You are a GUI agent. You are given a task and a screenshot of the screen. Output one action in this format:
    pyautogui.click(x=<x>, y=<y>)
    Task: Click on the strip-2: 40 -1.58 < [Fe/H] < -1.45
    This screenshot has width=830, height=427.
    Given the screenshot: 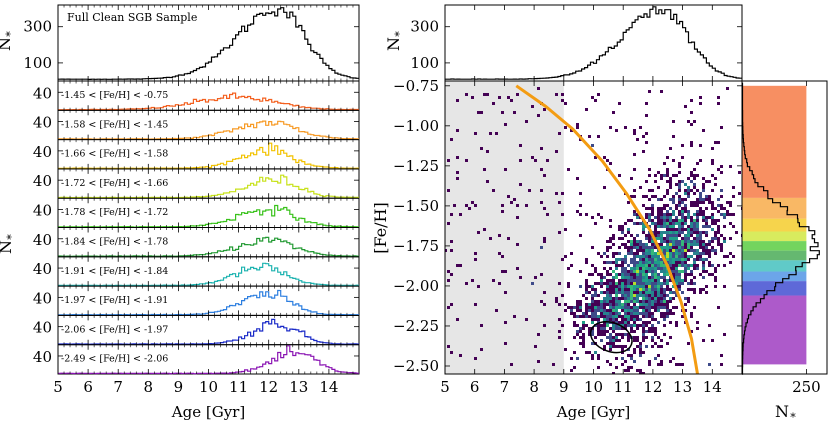 What is the action you would take?
    pyautogui.click(x=196, y=125)
    